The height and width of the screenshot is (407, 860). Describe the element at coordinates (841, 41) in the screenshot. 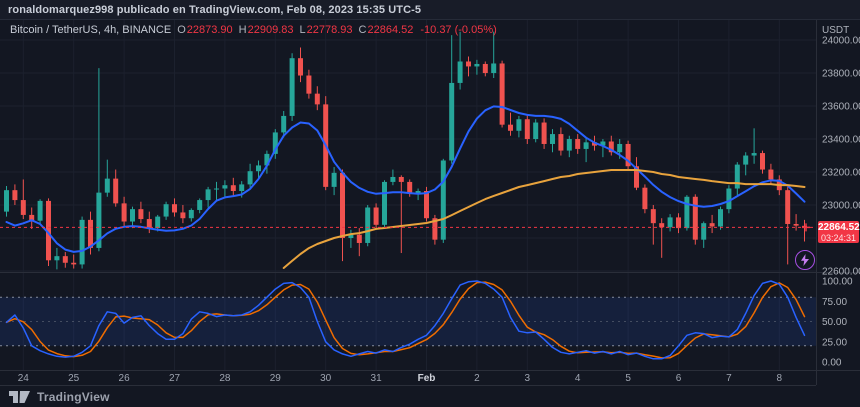

I see `svg-text: 24000.00` at that location.